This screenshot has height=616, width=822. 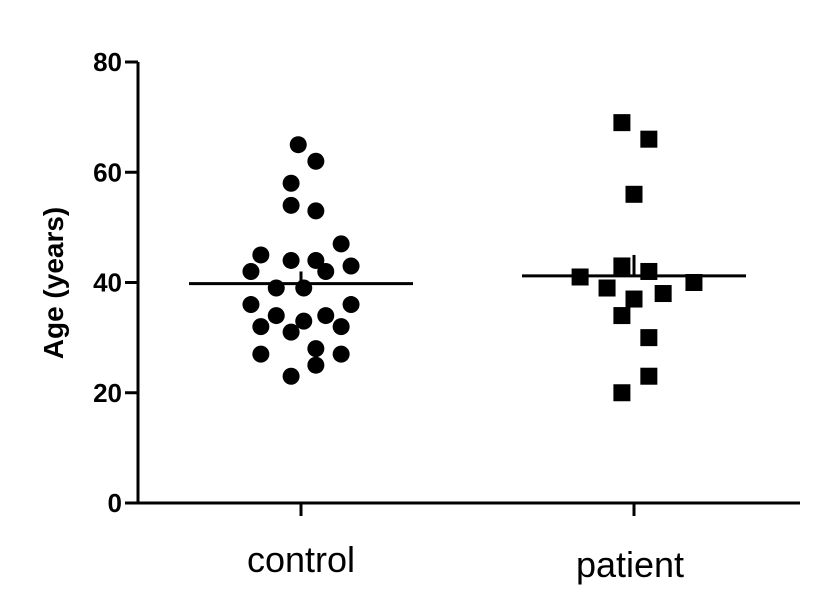 What do you see at coordinates (115, 503) in the screenshot?
I see `y-tick-label-0: 0` at bounding box center [115, 503].